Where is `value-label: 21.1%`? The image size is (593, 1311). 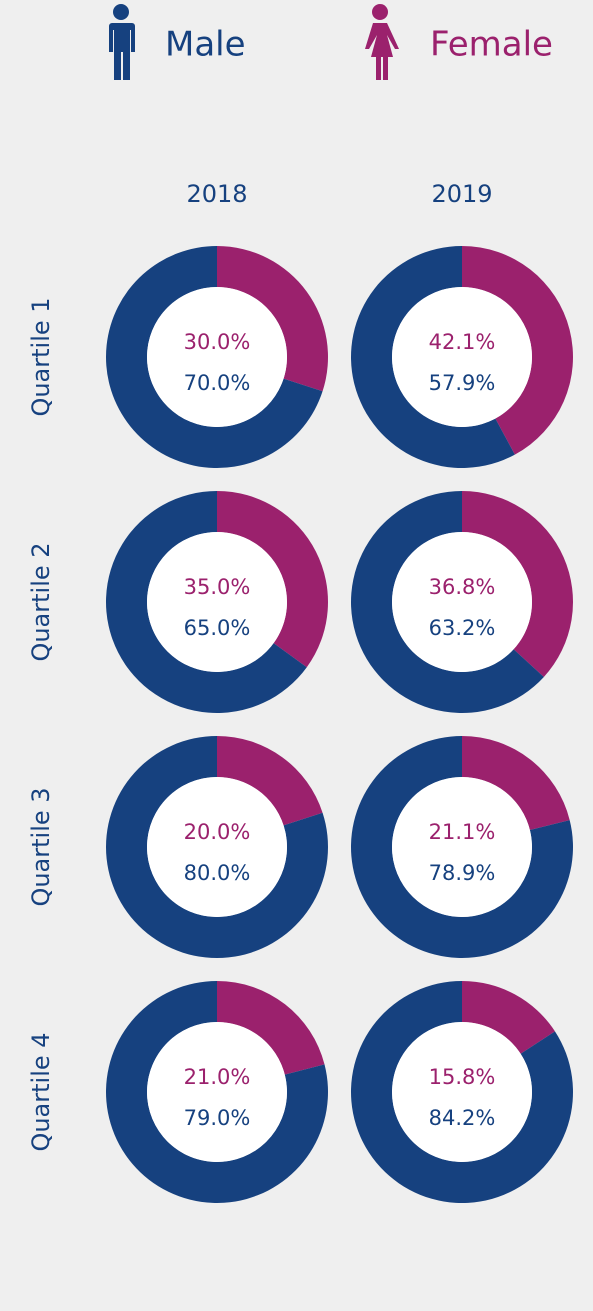
value-label: 21.1% is located at coordinates (462, 832).